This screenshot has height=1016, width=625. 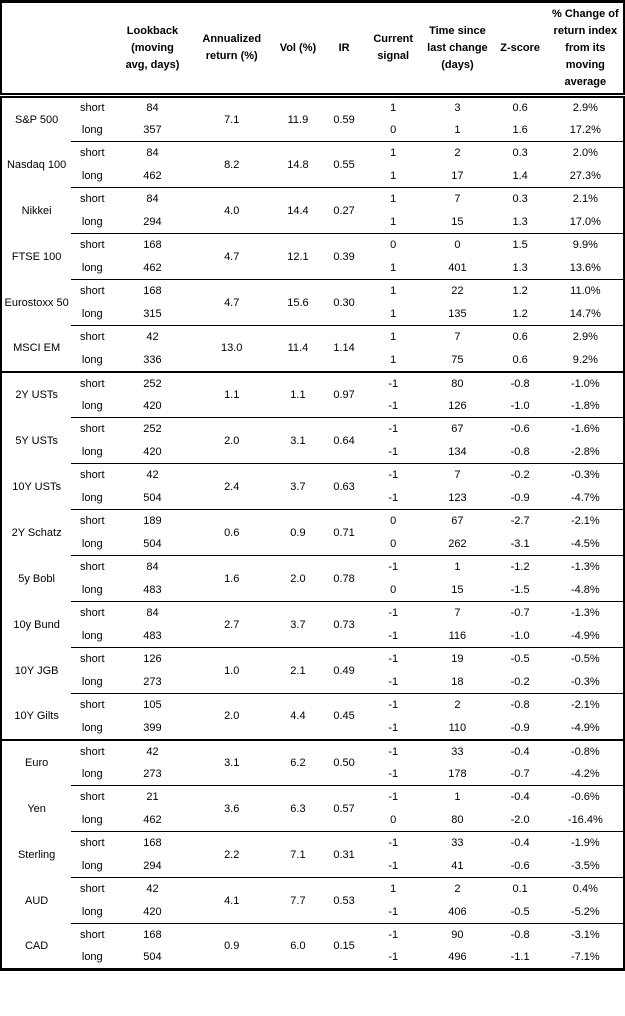 I want to click on pct-change-value: -4.9%, so click(x=585, y=635).